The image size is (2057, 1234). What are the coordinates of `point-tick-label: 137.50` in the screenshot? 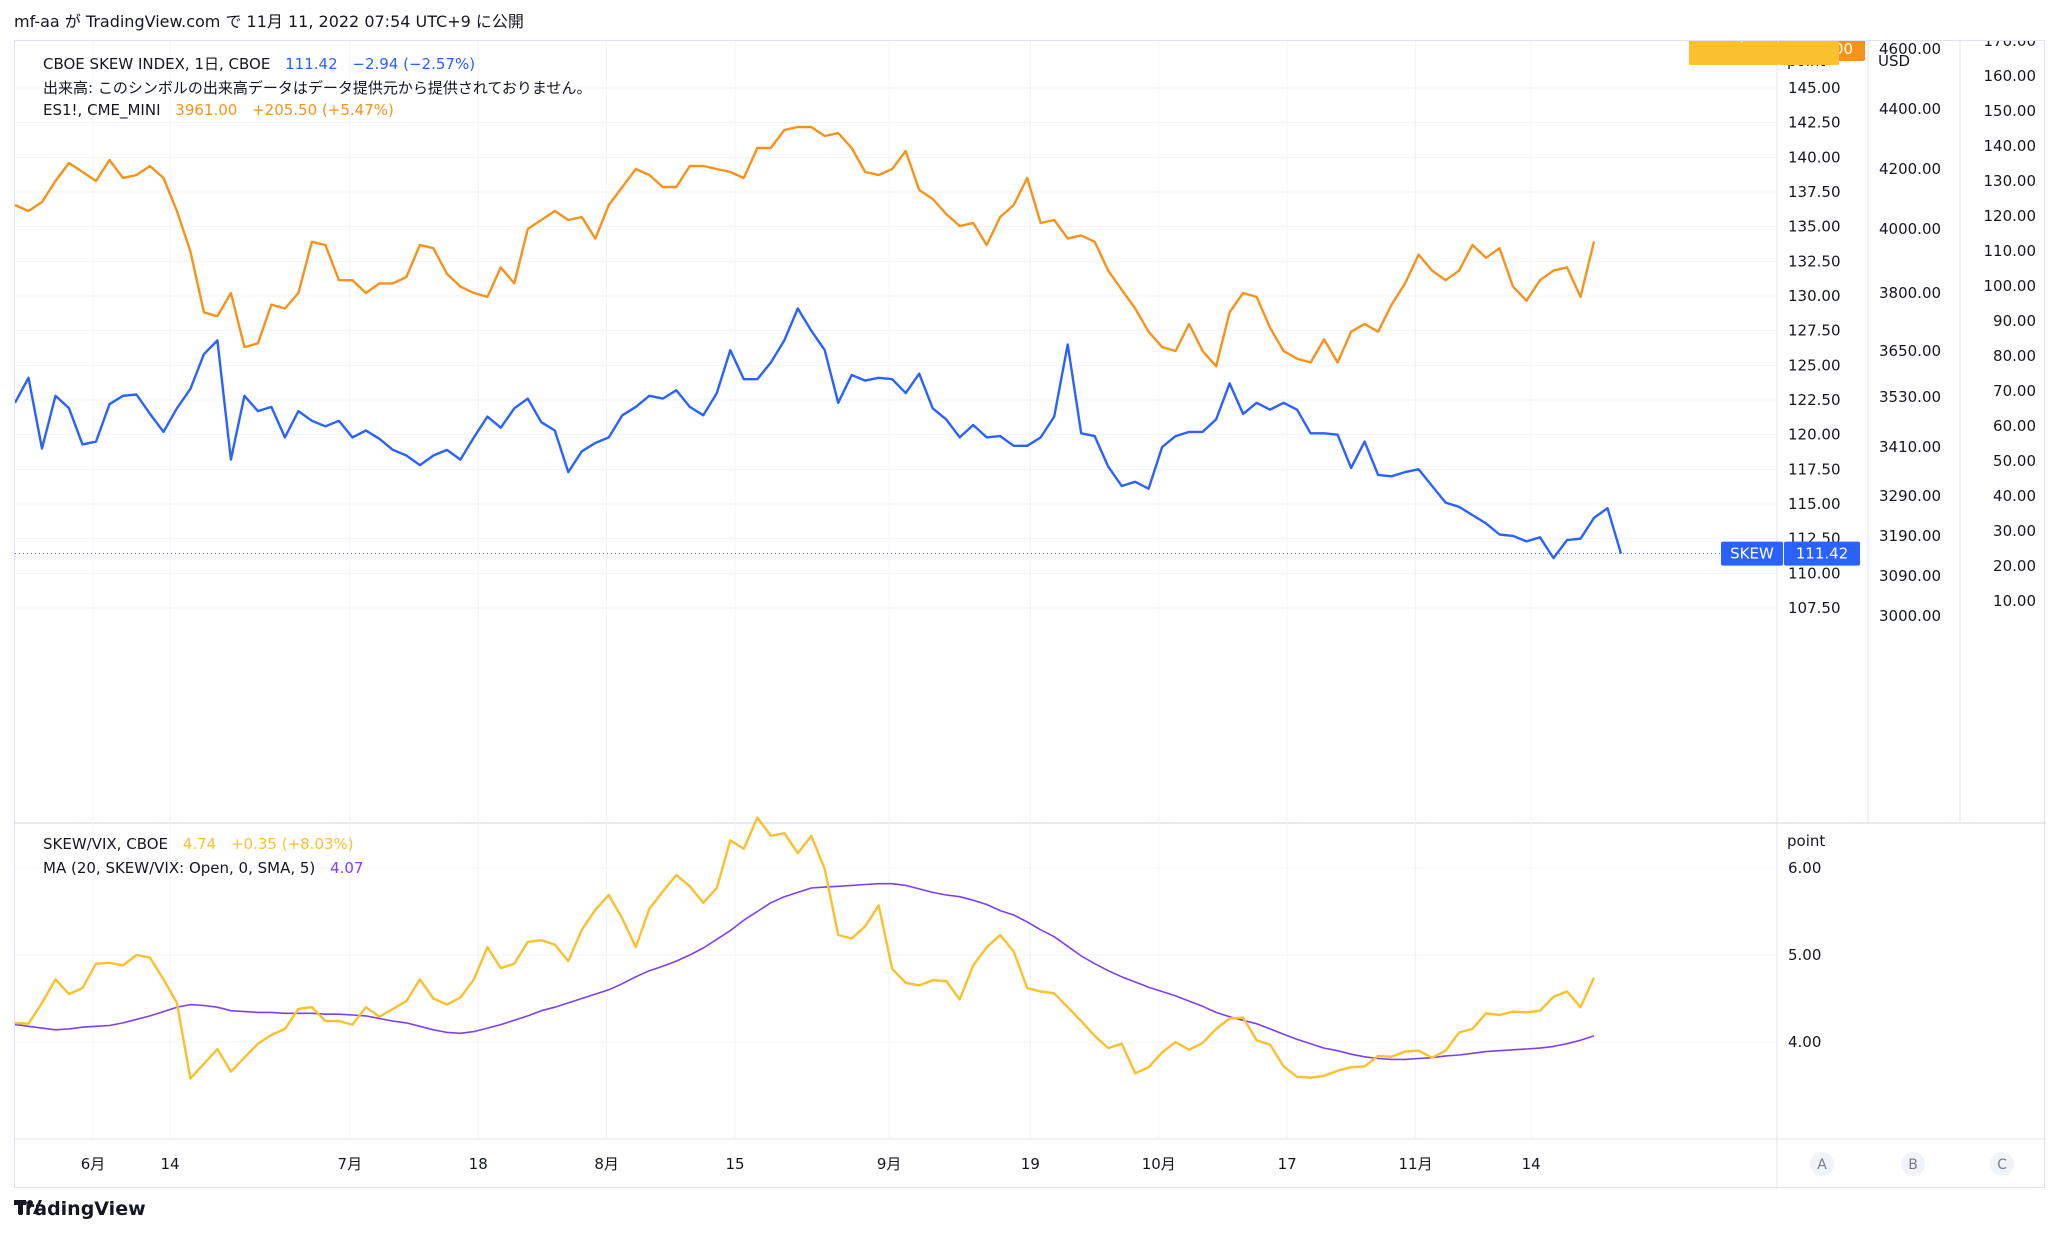 It's located at (1814, 192).